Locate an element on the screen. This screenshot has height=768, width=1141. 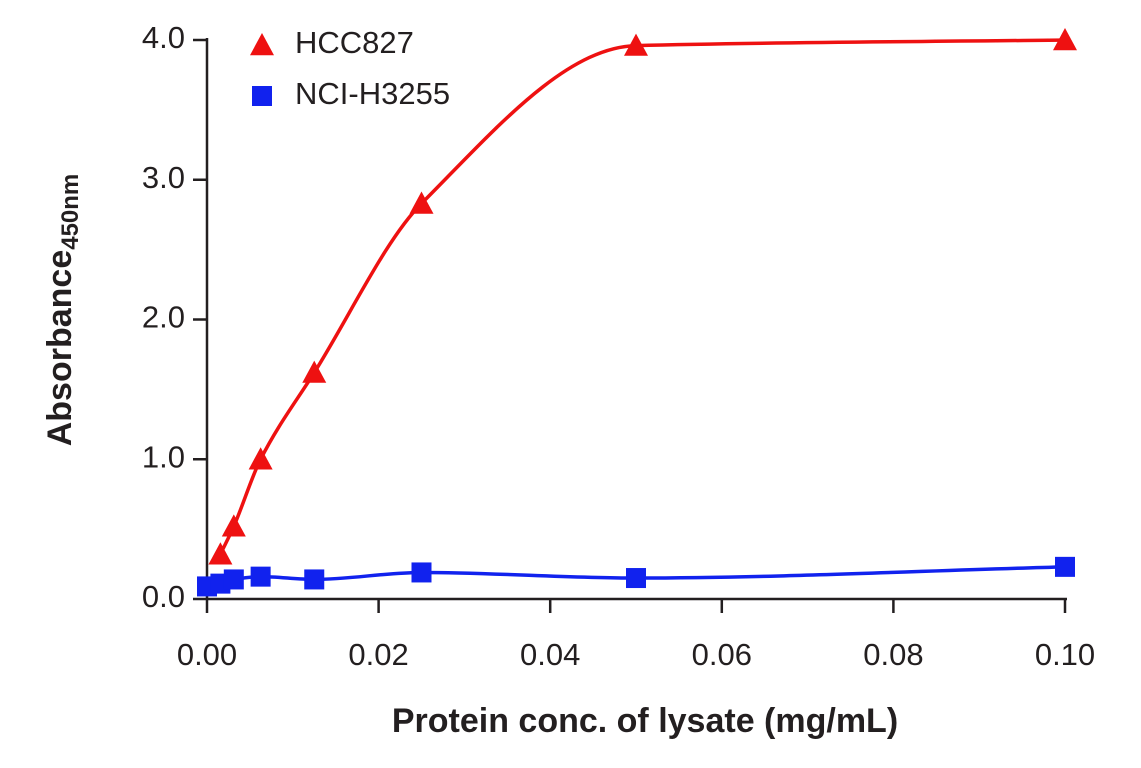
x-tick-label: 0.00 is located at coordinates (207, 654).